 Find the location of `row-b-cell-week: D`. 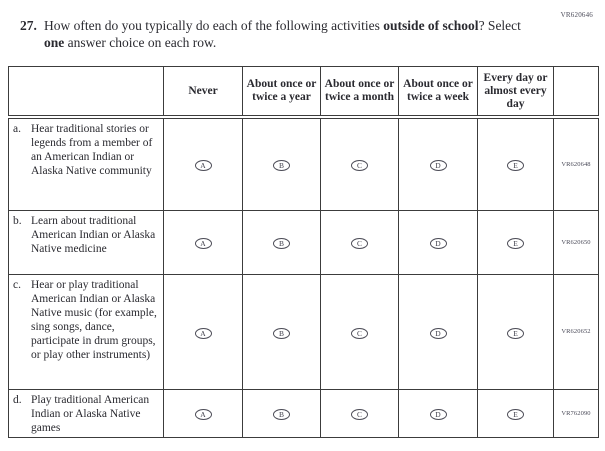

row-b-cell-week: D is located at coordinates (438, 242).